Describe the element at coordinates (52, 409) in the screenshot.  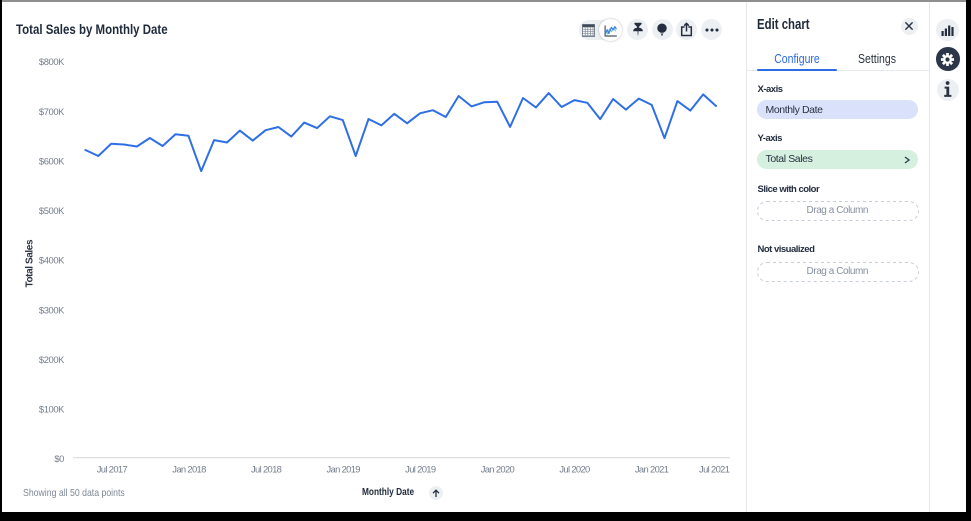
I see `svg-text: $100K` at that location.